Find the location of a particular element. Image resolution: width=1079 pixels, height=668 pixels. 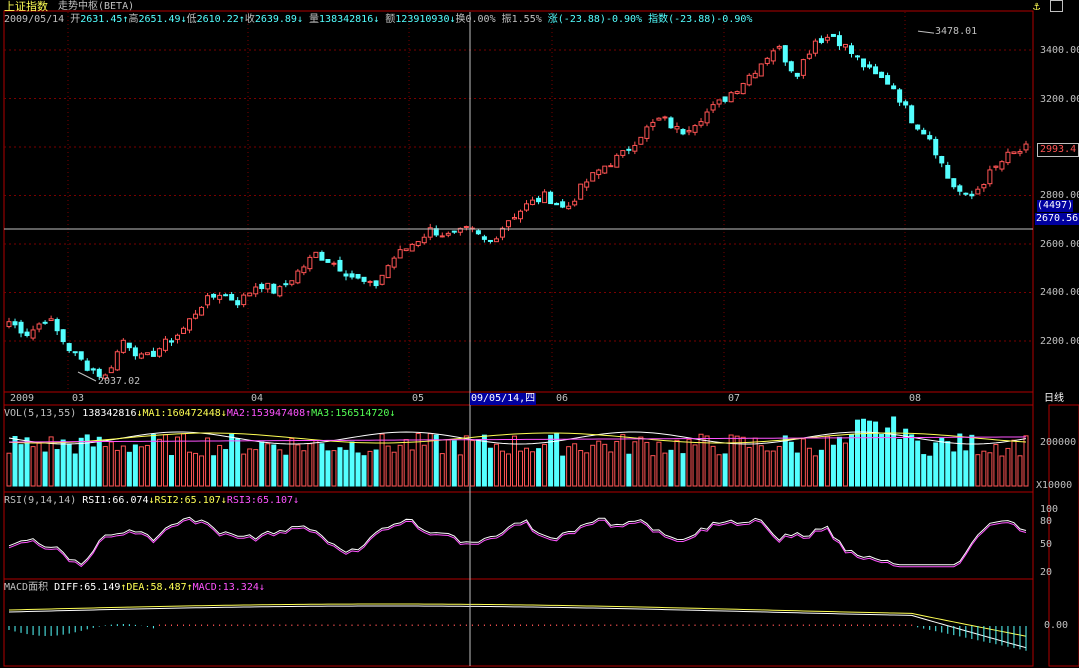

info-open-label: 开 is located at coordinates (75, 19).